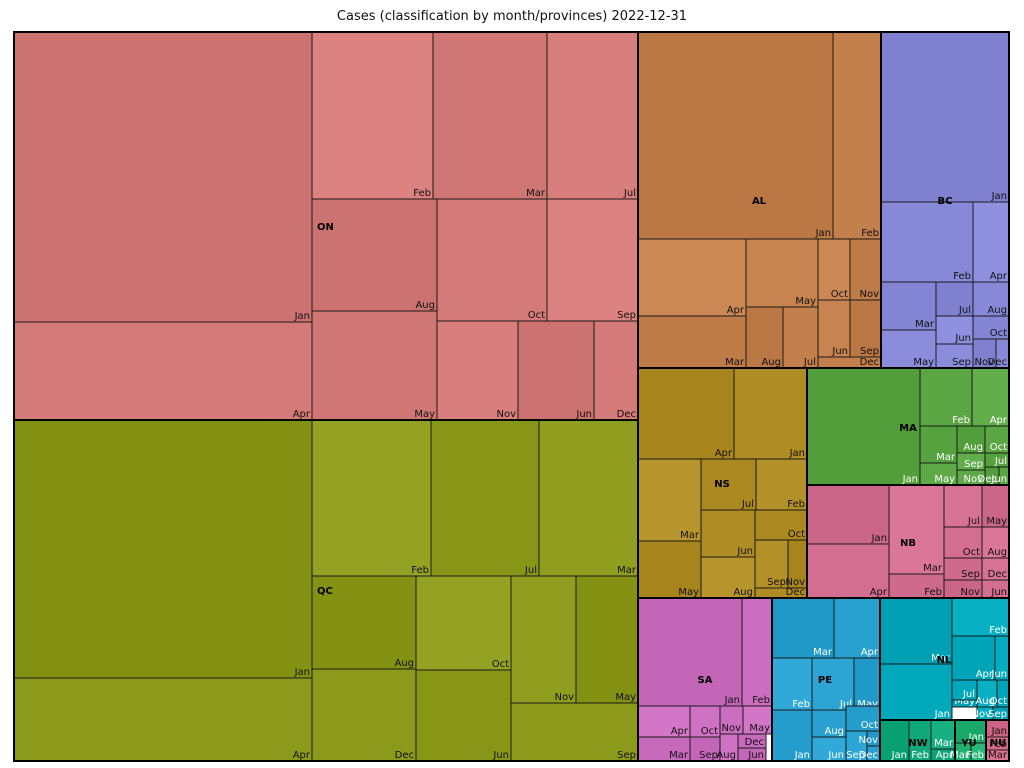 Image resolution: width=1024 pixels, height=768 pixels. I want to click on cell-nb-apr, so click(848, 571).